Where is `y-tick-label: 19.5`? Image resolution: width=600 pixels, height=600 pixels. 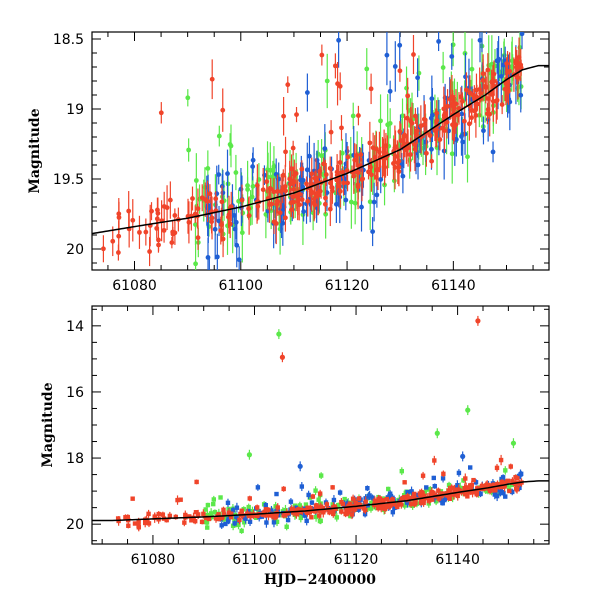
y-tick-label: 19.5 is located at coordinates (68, 180).